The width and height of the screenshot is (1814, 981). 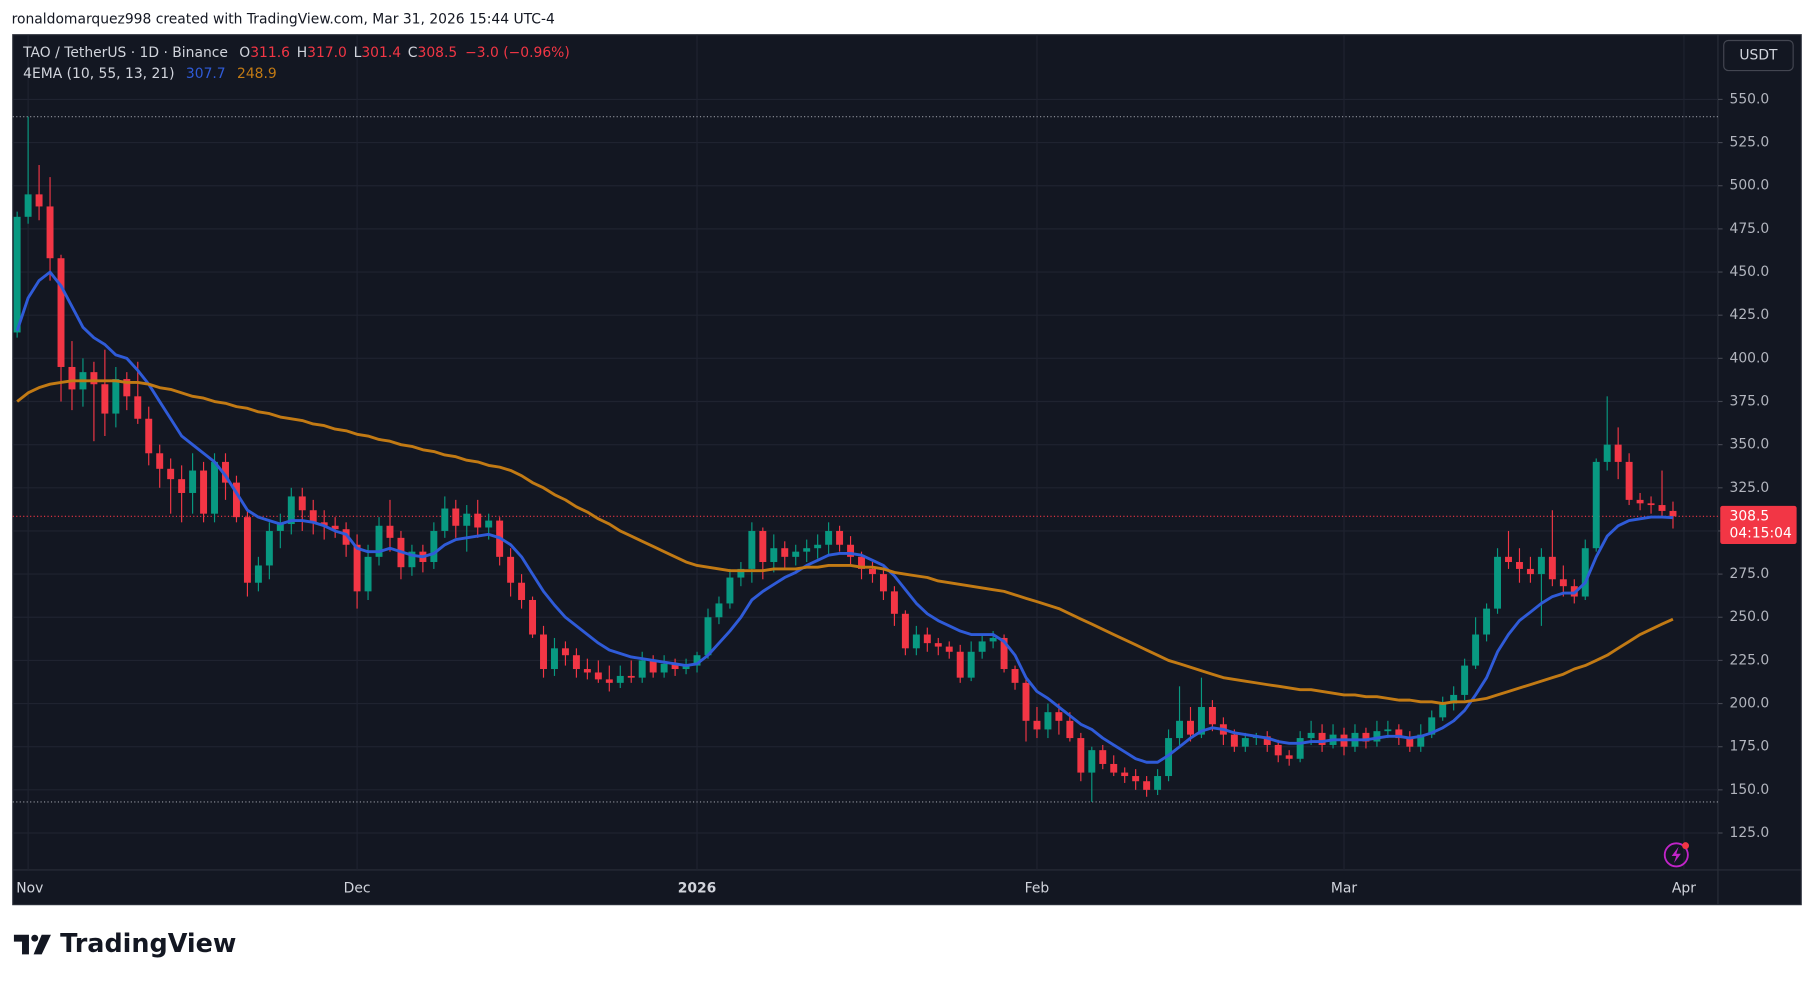 I want to click on y-tick-label: 425.0, so click(x=1750, y=315).